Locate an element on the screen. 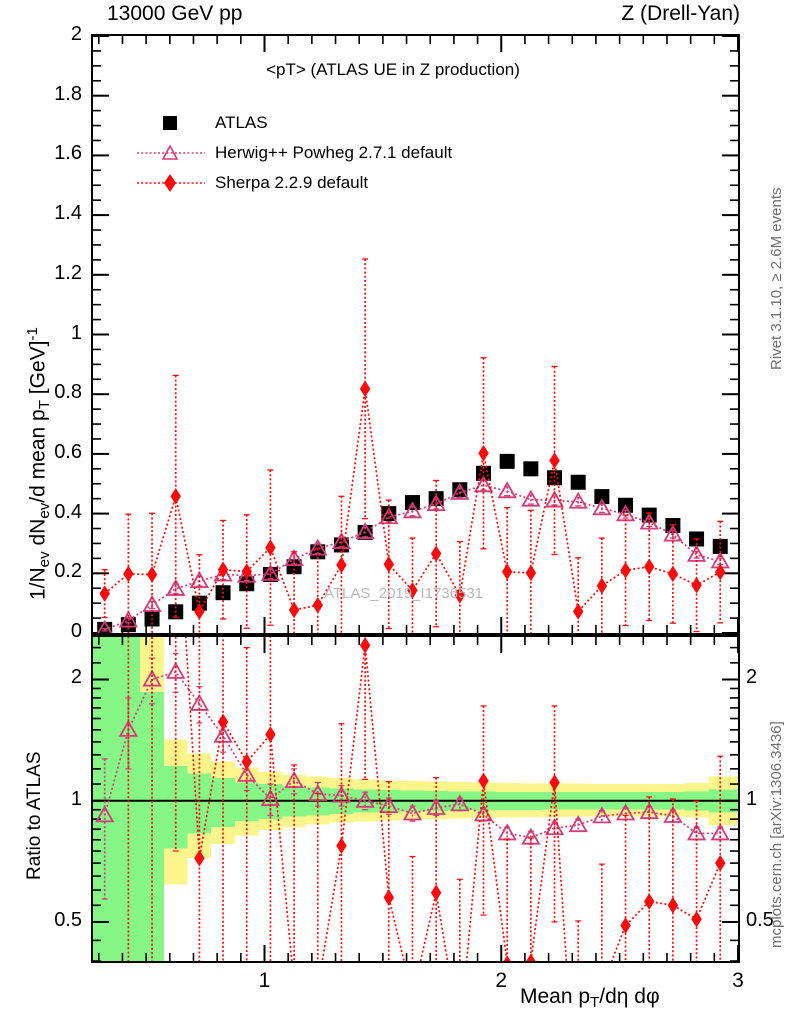  main-y-tick-label: 0 is located at coordinates (76, 631).